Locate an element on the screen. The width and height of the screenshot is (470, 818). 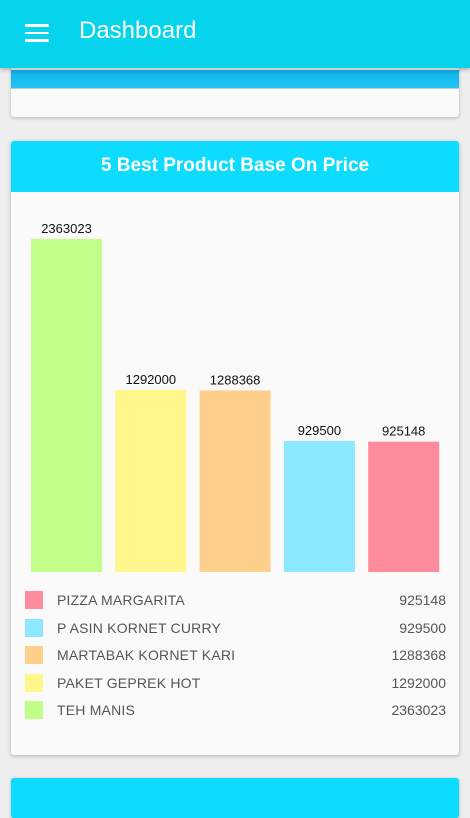
card-header: 5 Best Product Base On Price is located at coordinates (235, 166).